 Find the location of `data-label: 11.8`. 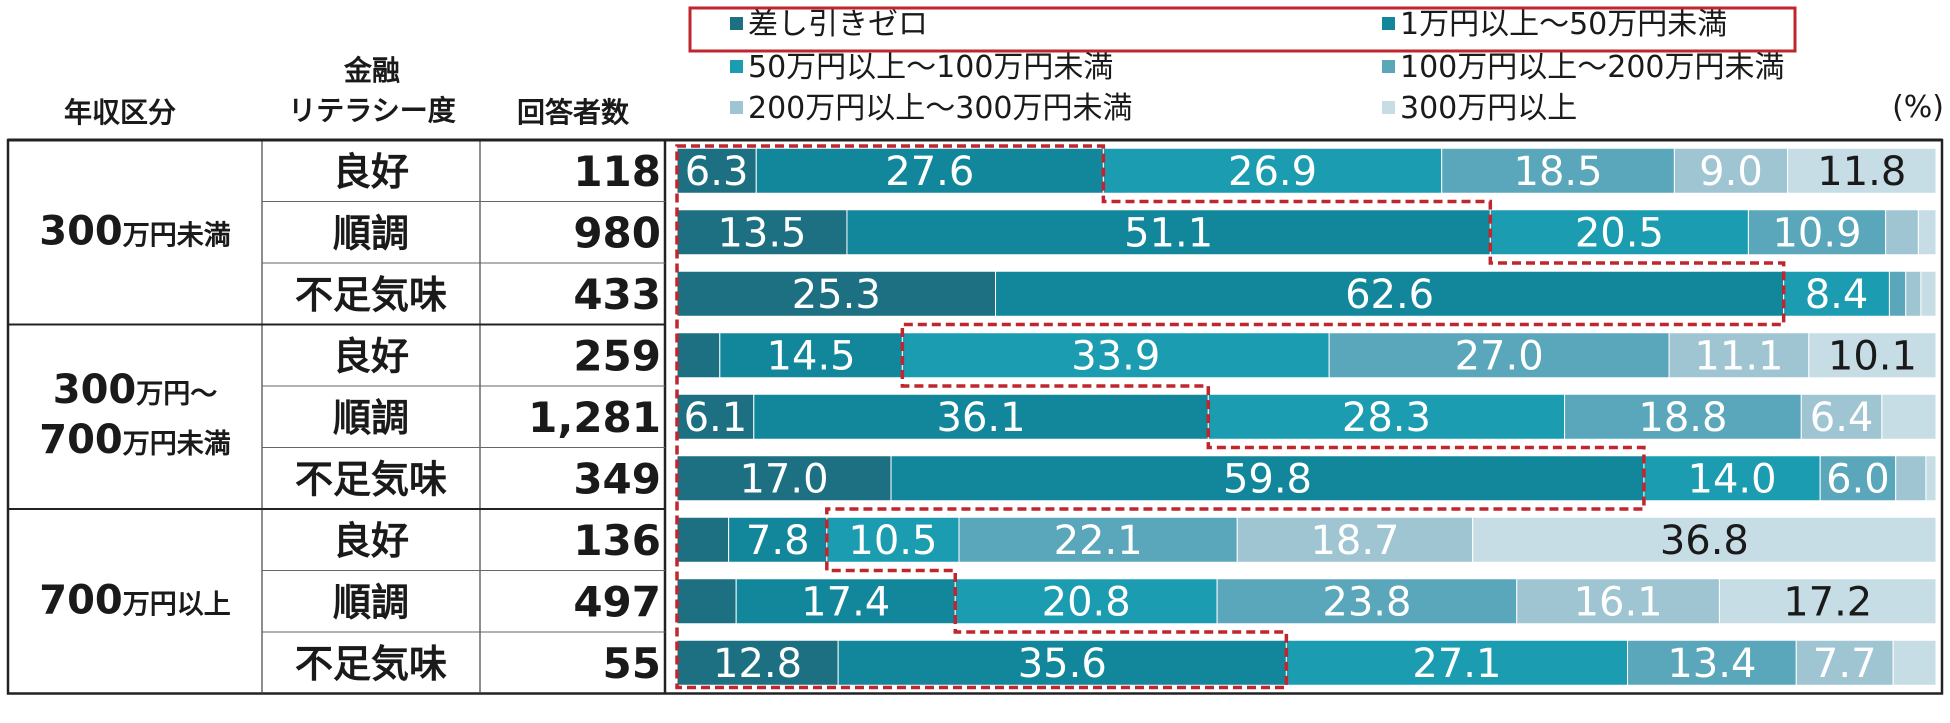

data-label: 11.8 is located at coordinates (1861, 172).